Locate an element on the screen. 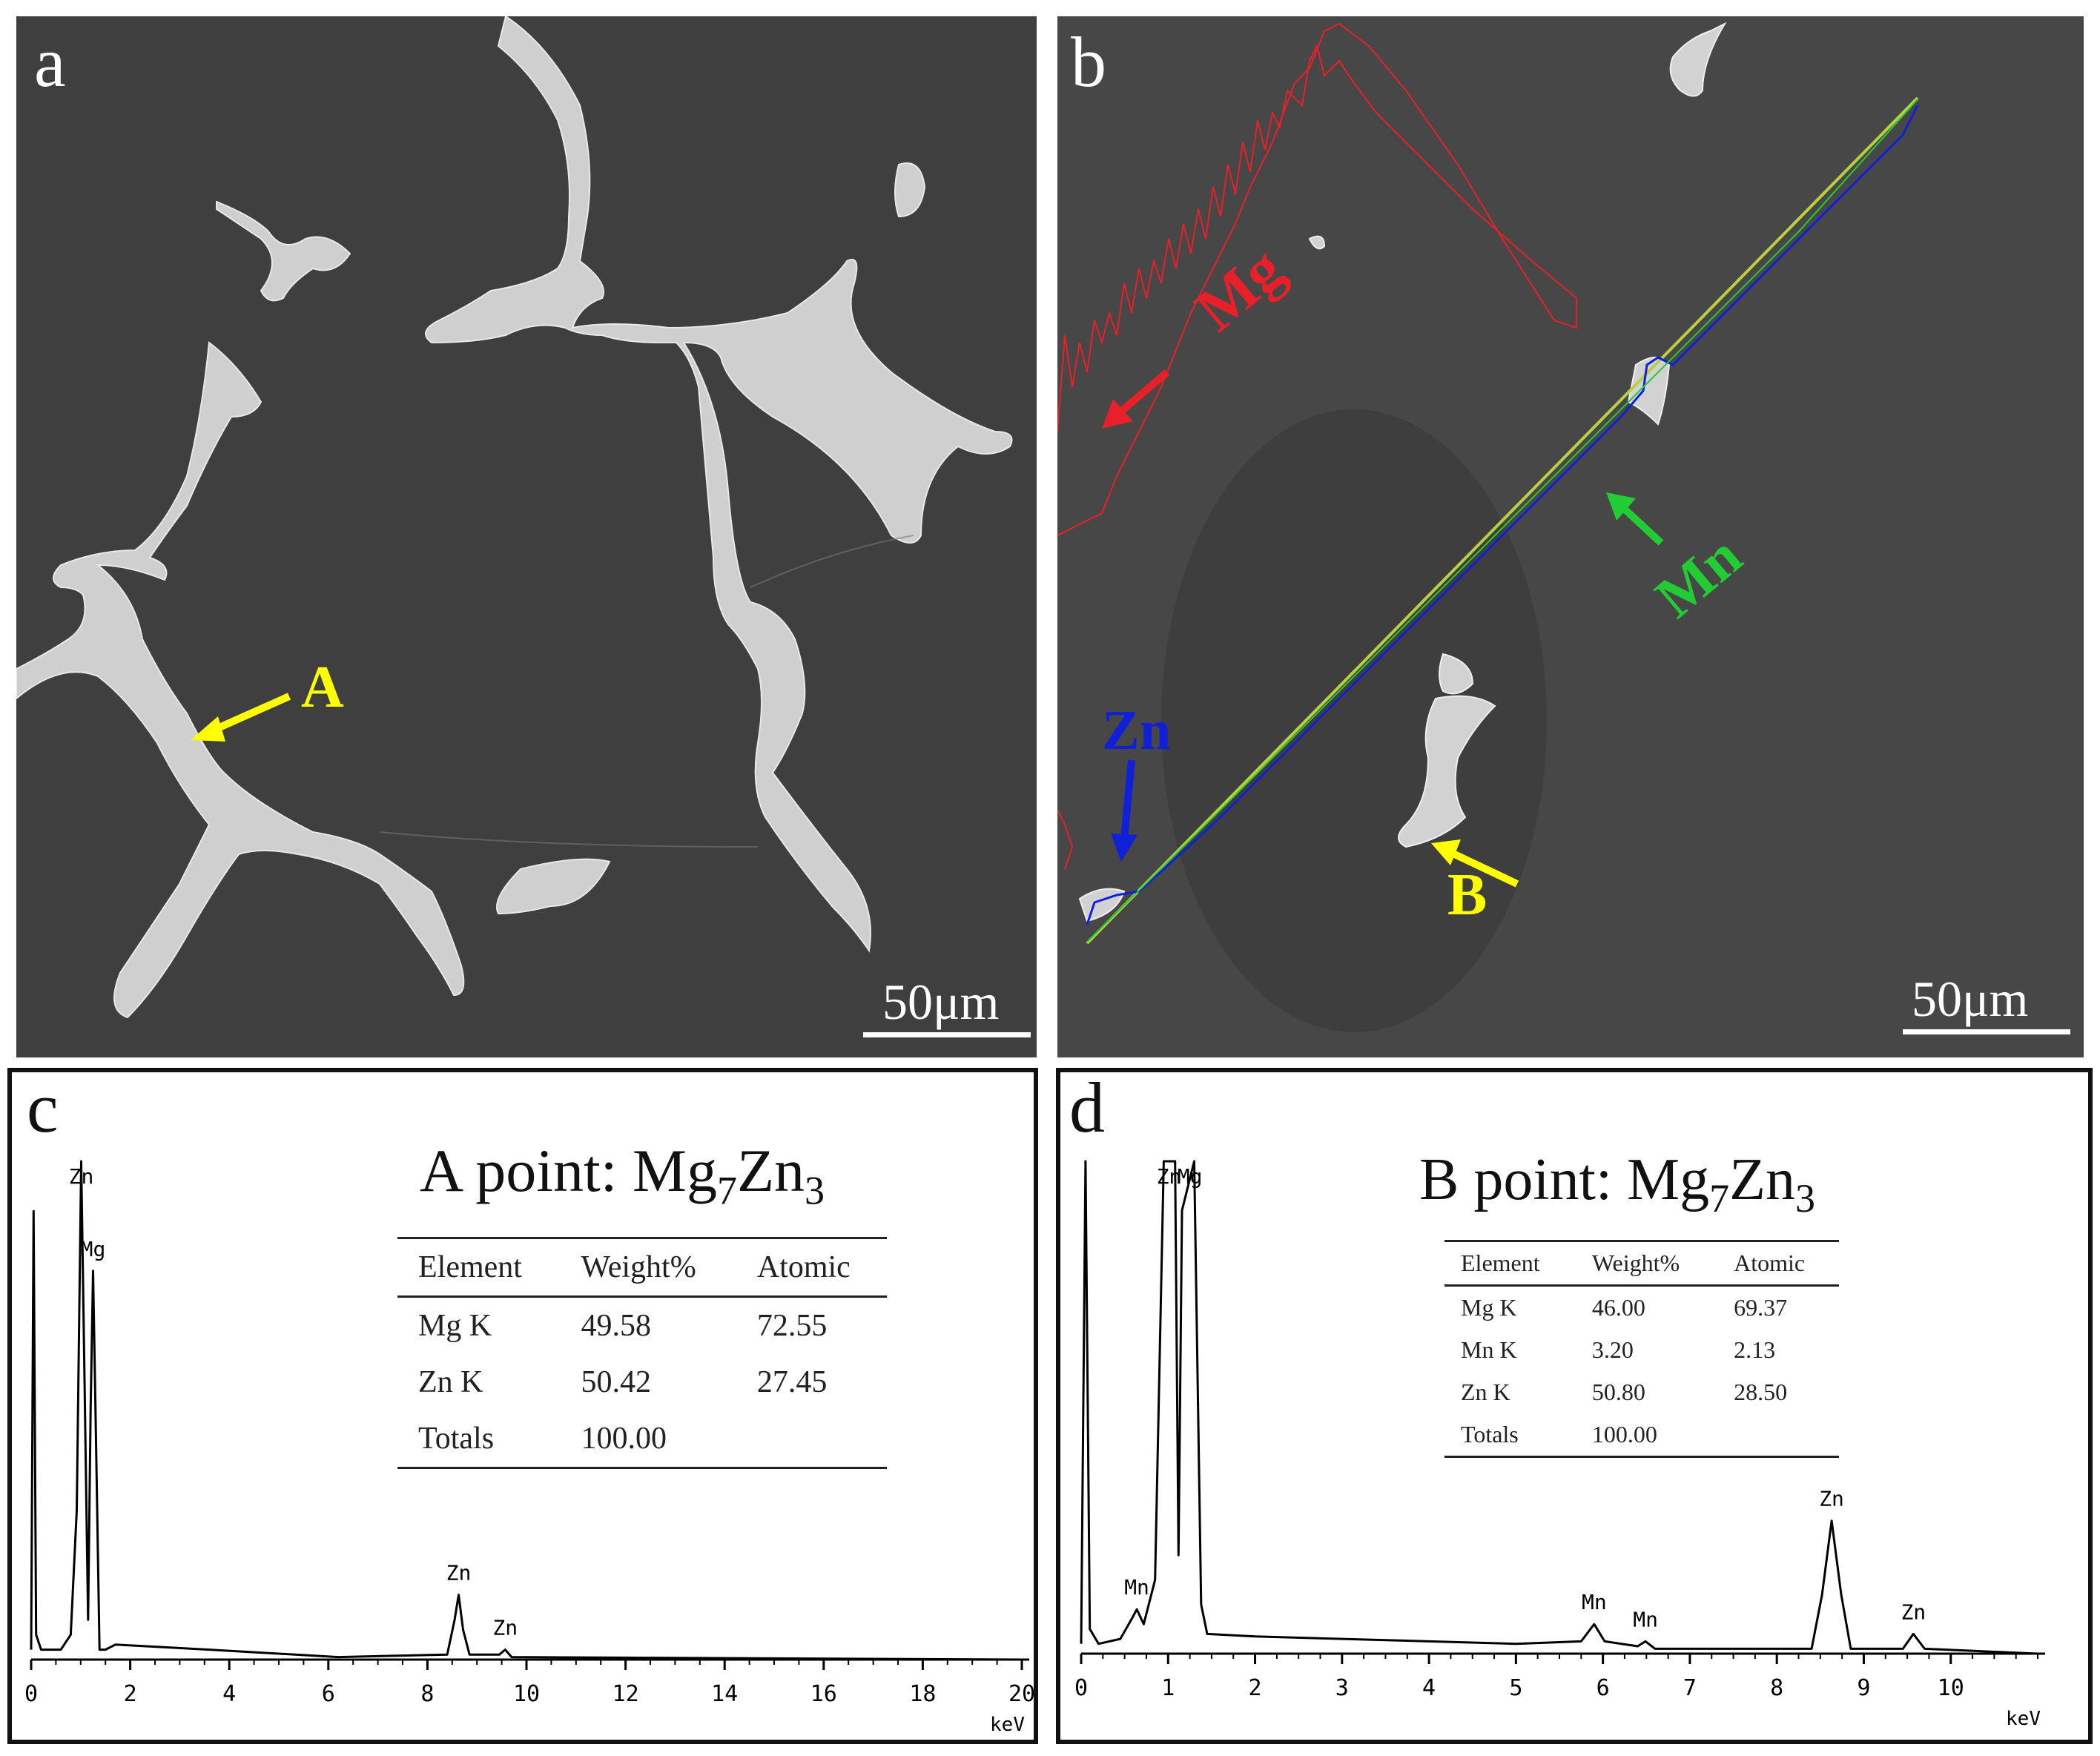 The height and width of the screenshot is (1756, 2100). x-tick-label: 1 is located at coordinates (1168, 1688).